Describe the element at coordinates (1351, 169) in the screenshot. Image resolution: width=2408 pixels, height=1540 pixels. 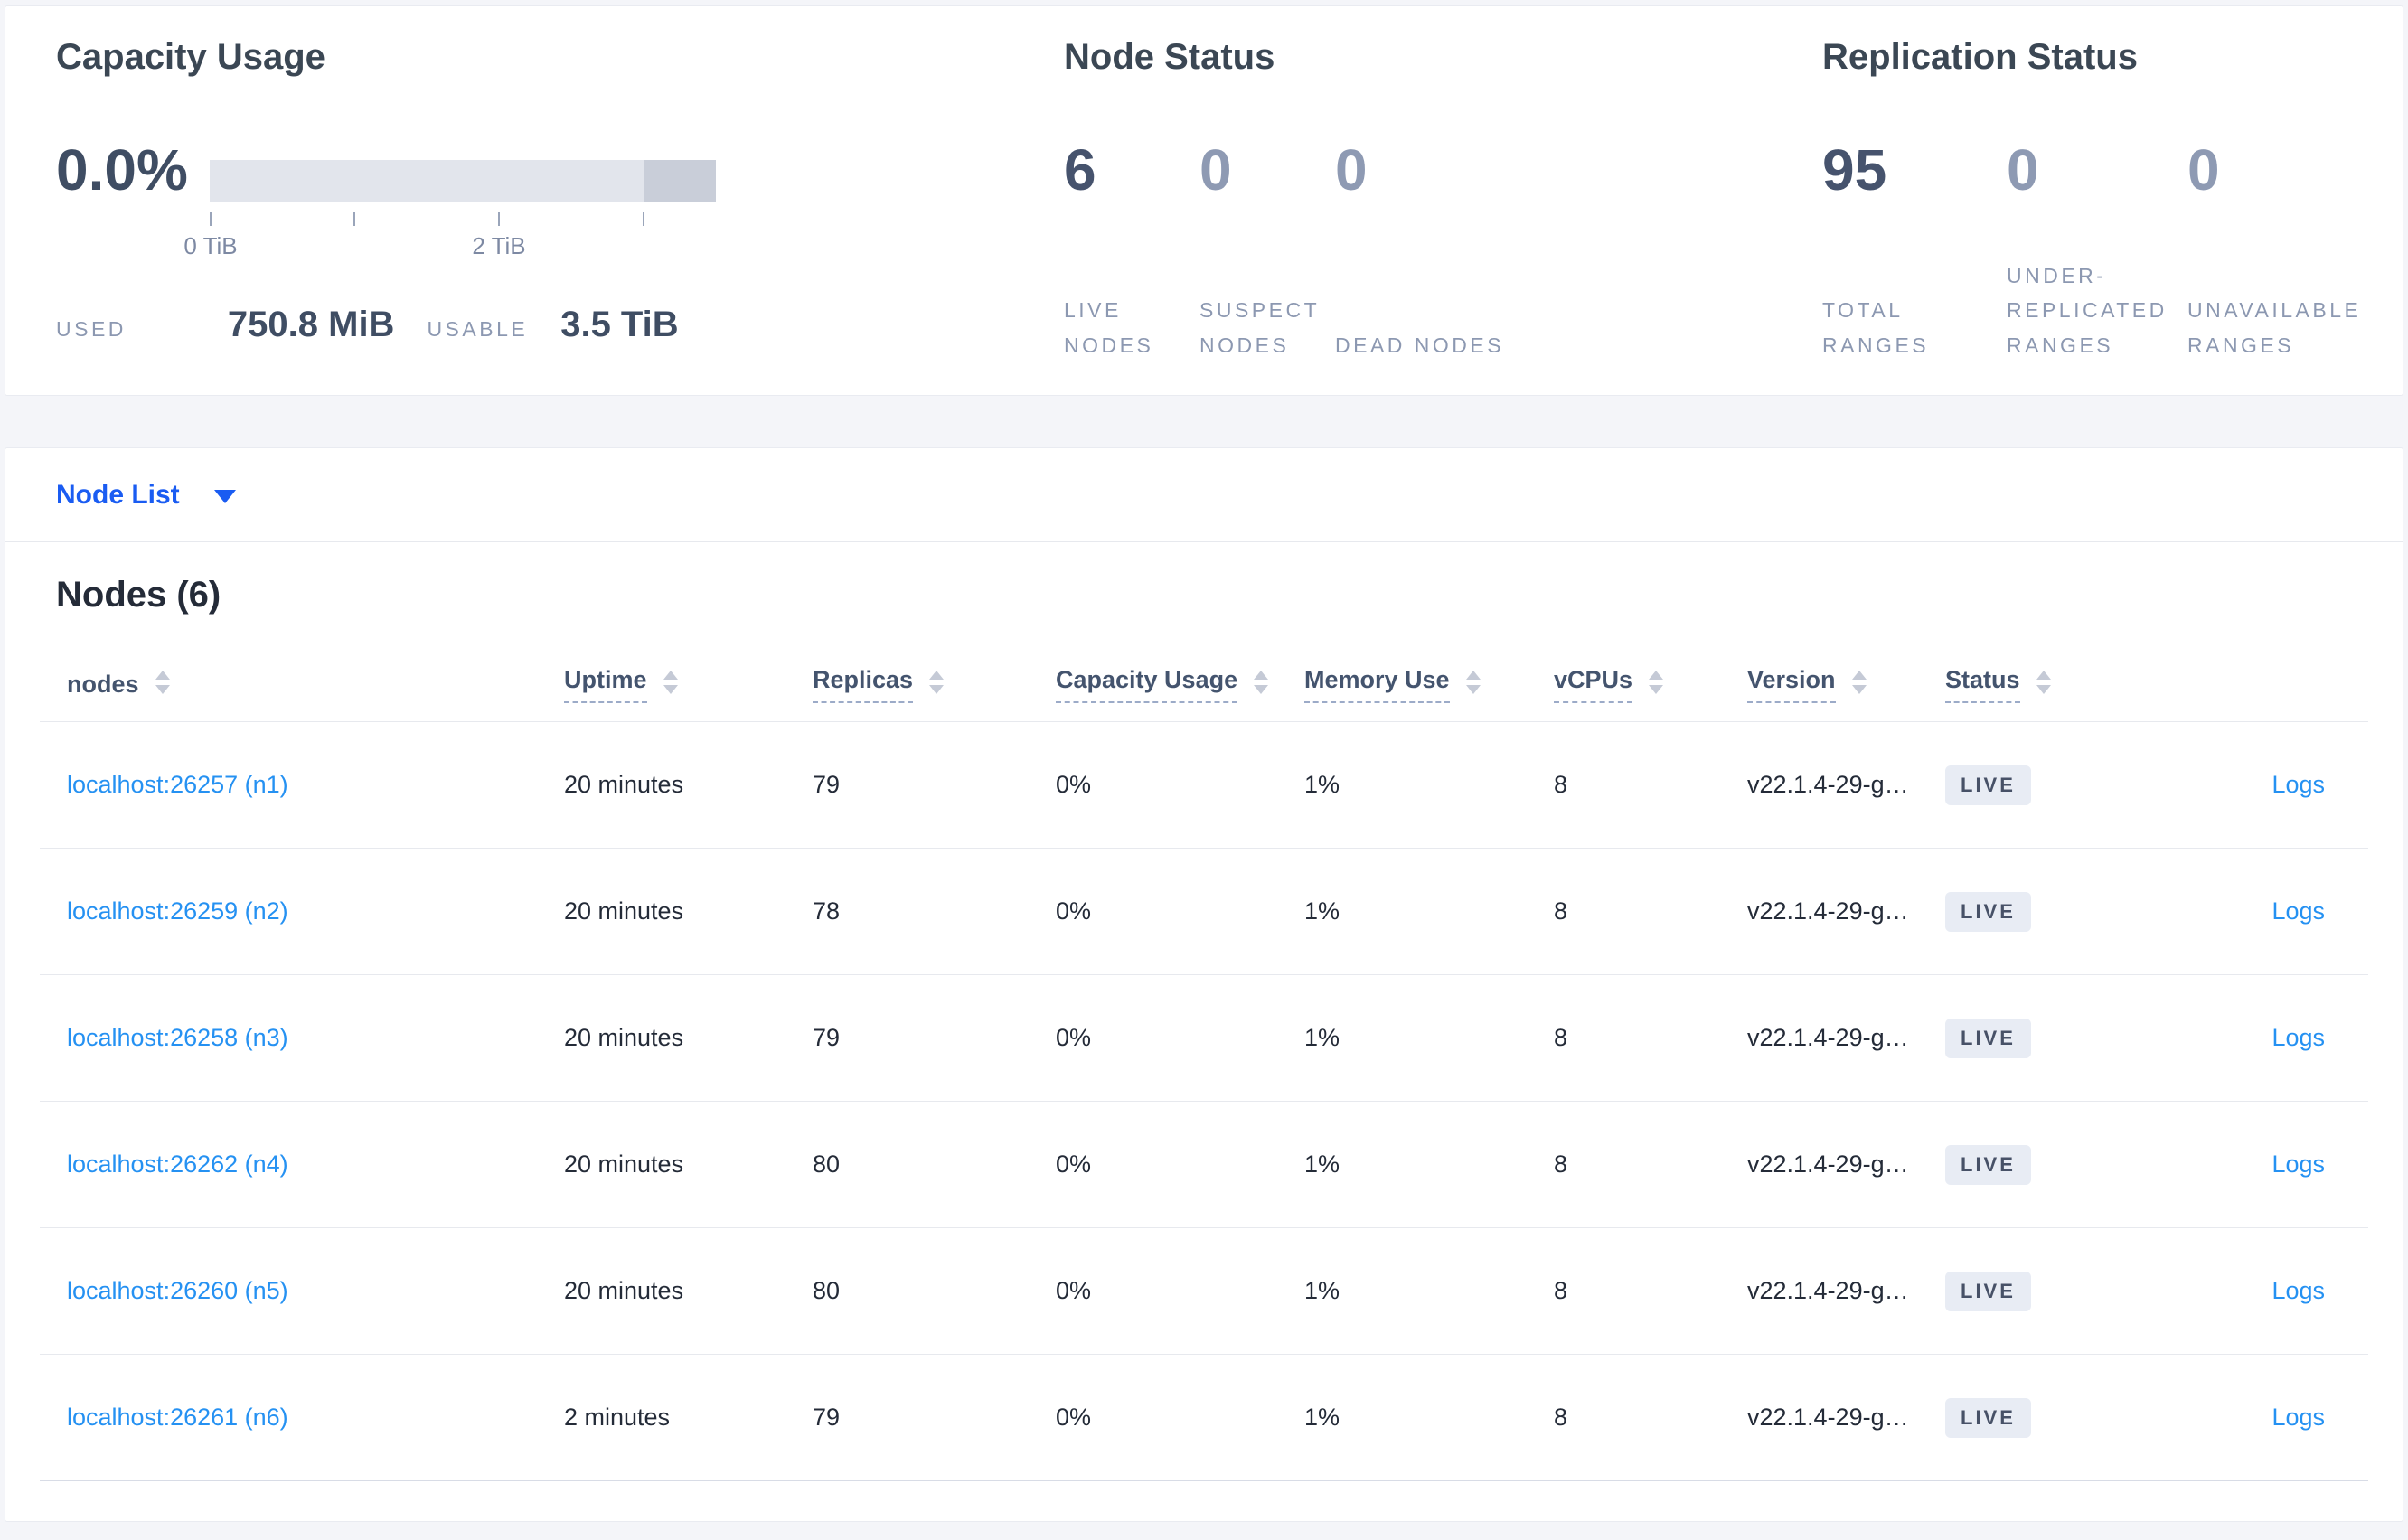
I see `dead-nodes-value: 0` at that location.